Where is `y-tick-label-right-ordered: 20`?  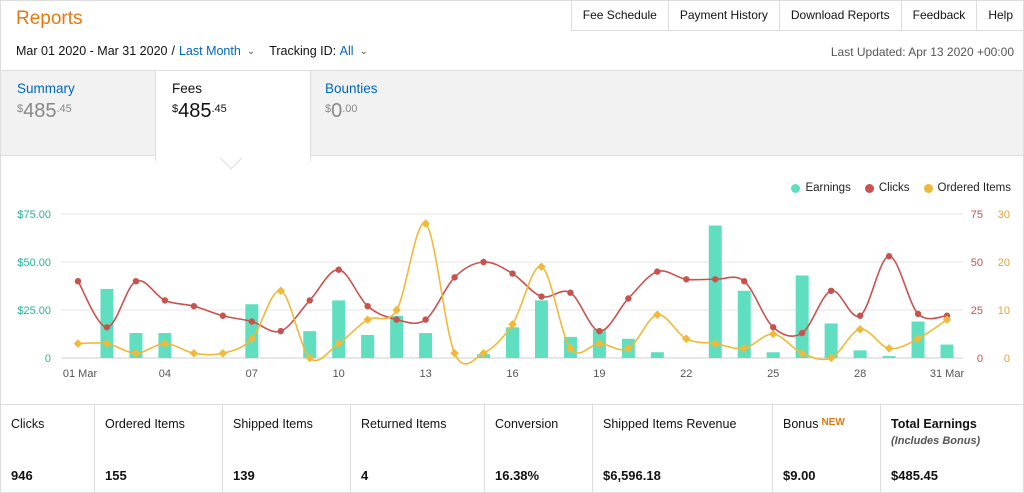
y-tick-label-right-ordered: 20 is located at coordinates (1004, 263).